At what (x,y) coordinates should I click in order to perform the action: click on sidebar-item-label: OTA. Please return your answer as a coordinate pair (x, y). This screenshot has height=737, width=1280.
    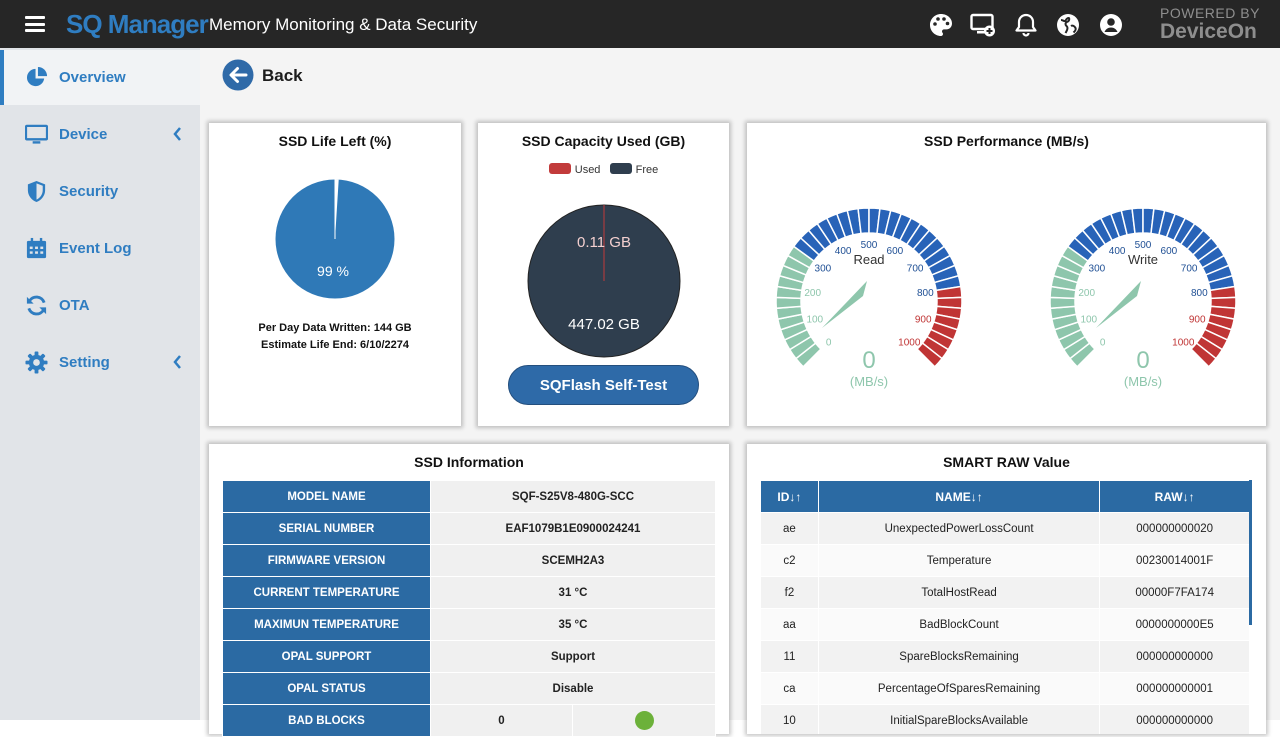
    Looking at the image, I should click on (74, 305).